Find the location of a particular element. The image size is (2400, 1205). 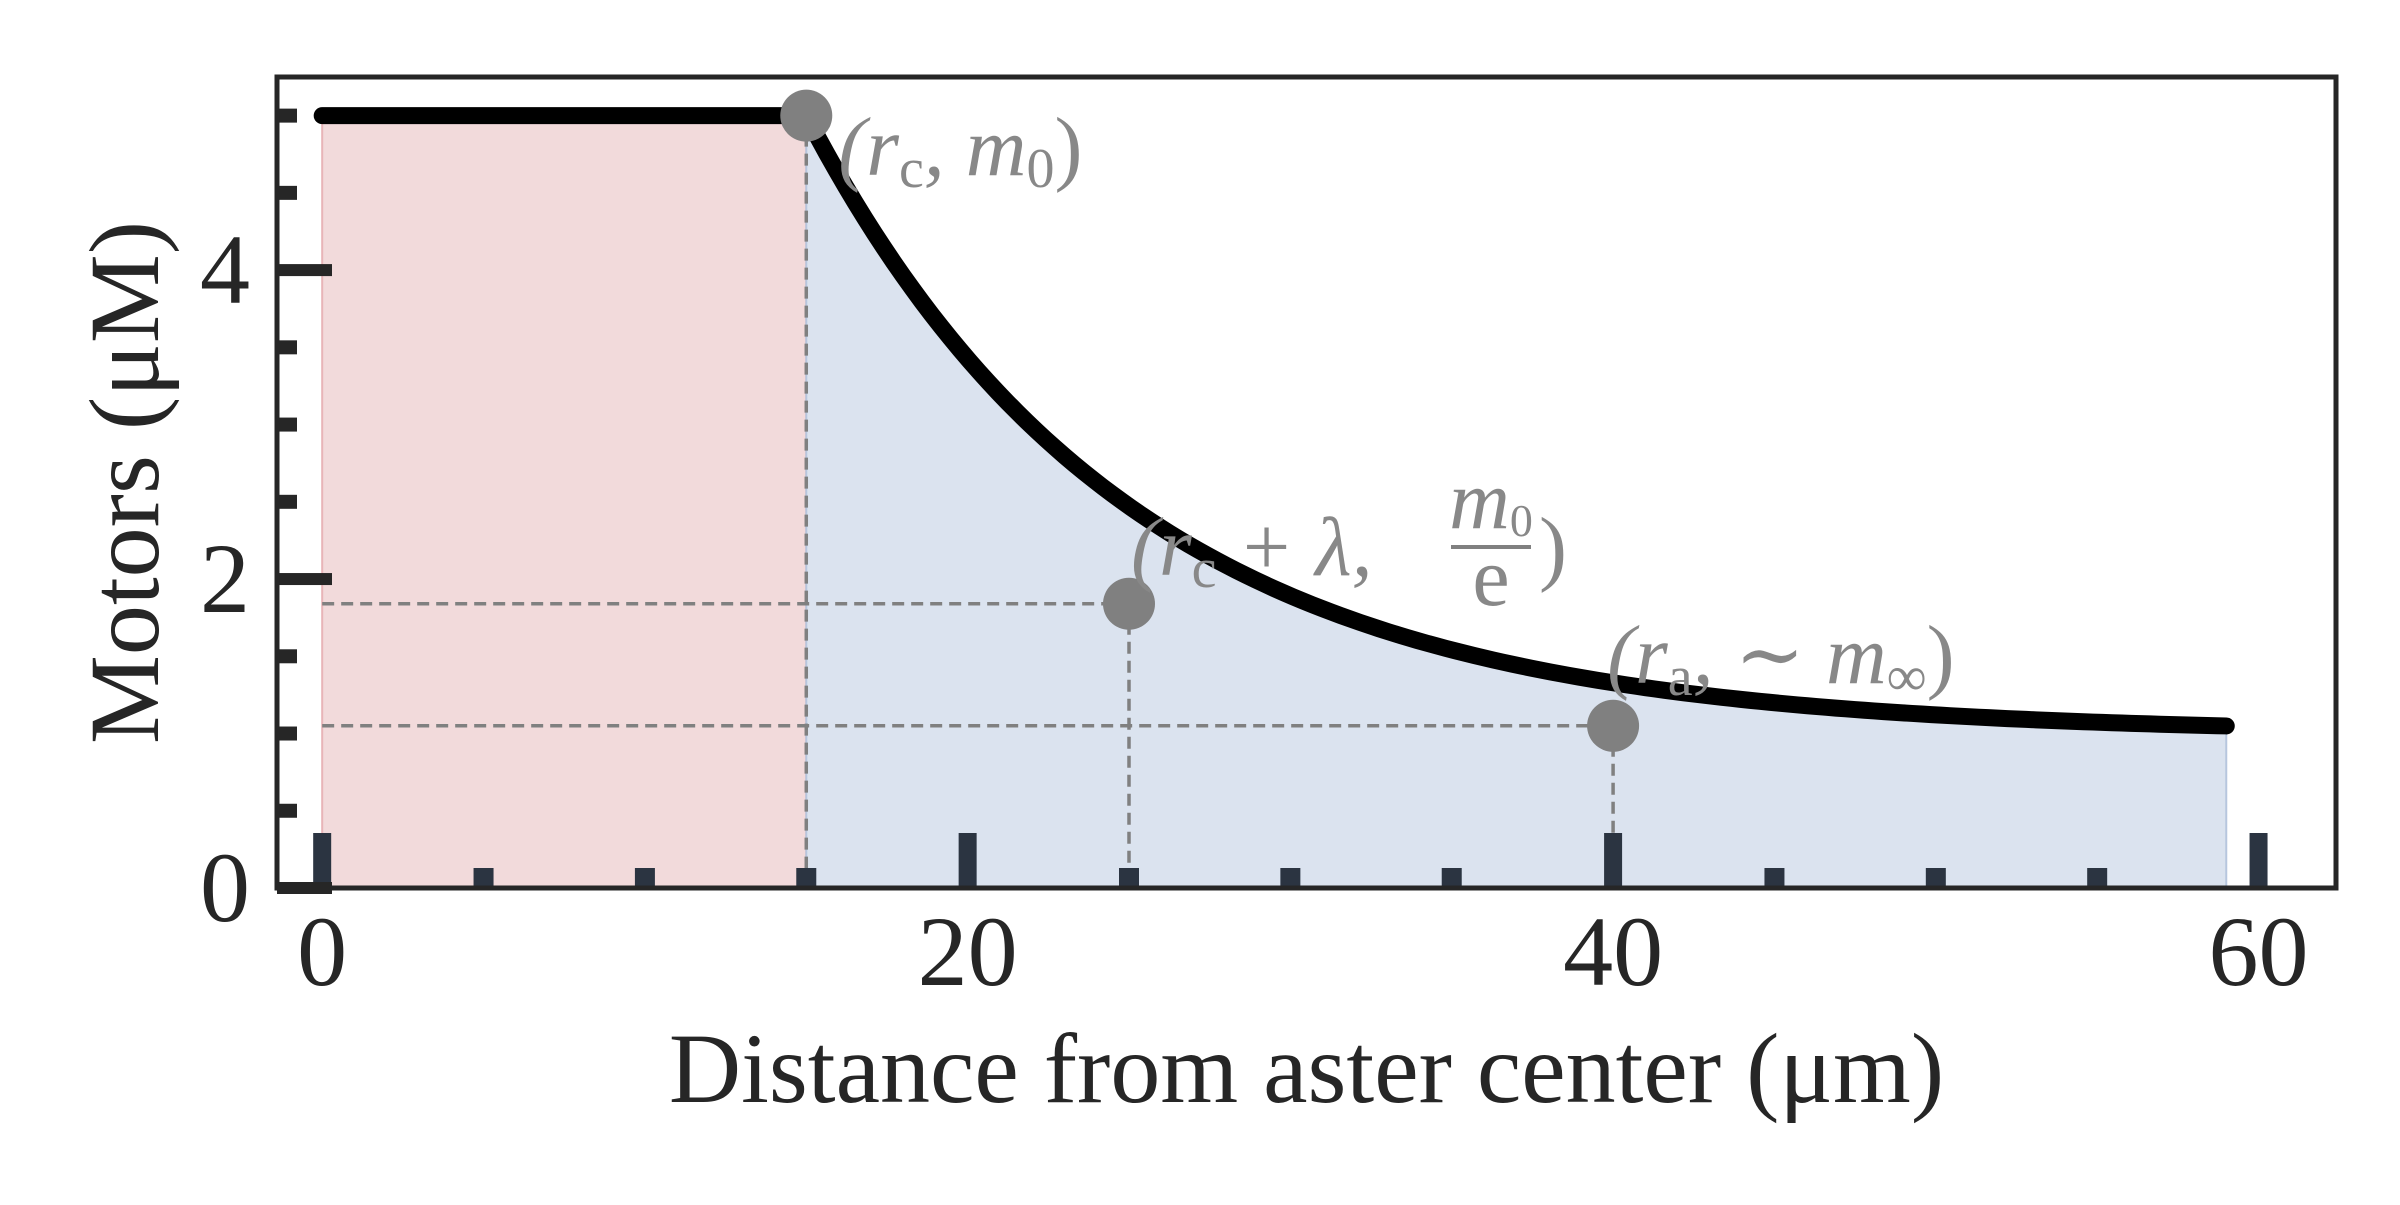

annotation-label-2-text: (rc + λ, is located at coordinates (1252, 550).